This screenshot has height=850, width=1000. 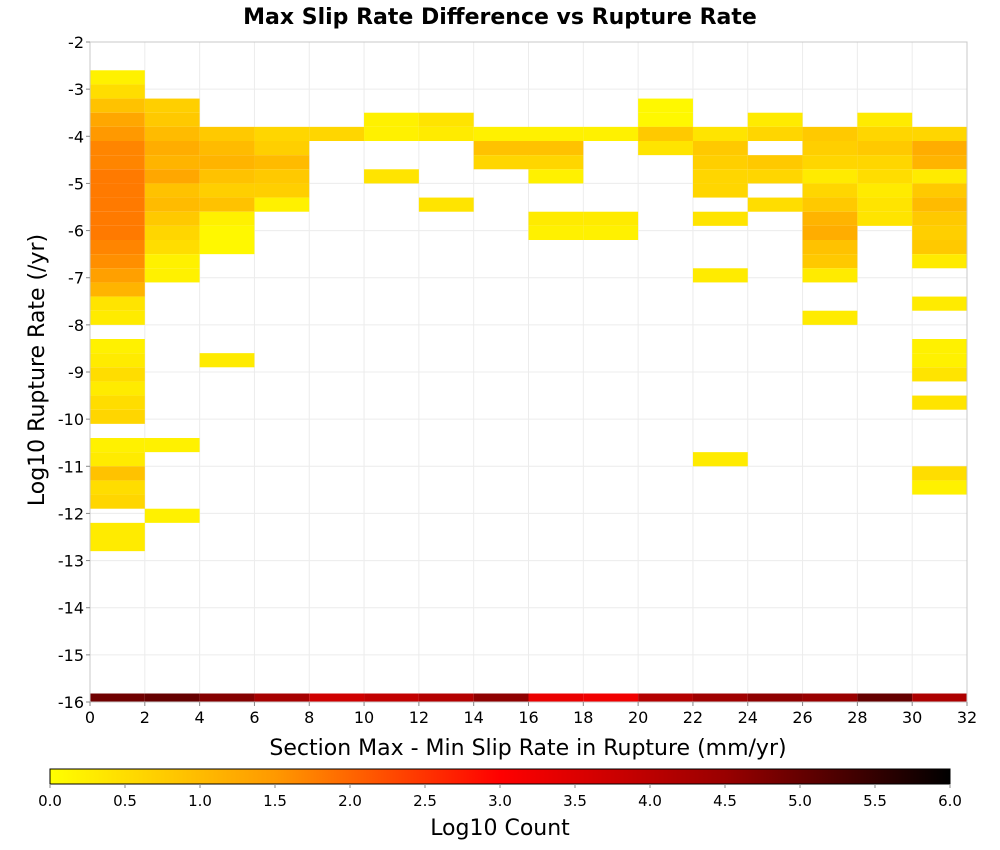 What do you see at coordinates (145, 717) in the screenshot?
I see `x-tick-label: 2` at bounding box center [145, 717].